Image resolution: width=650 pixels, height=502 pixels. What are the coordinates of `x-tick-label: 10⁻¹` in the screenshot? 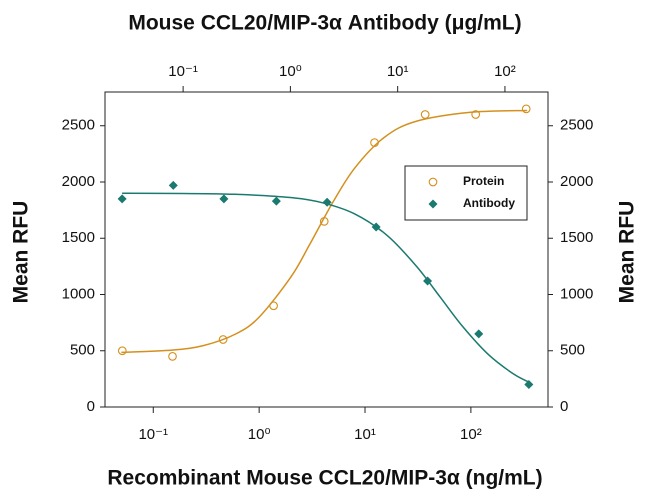 It's located at (153, 434).